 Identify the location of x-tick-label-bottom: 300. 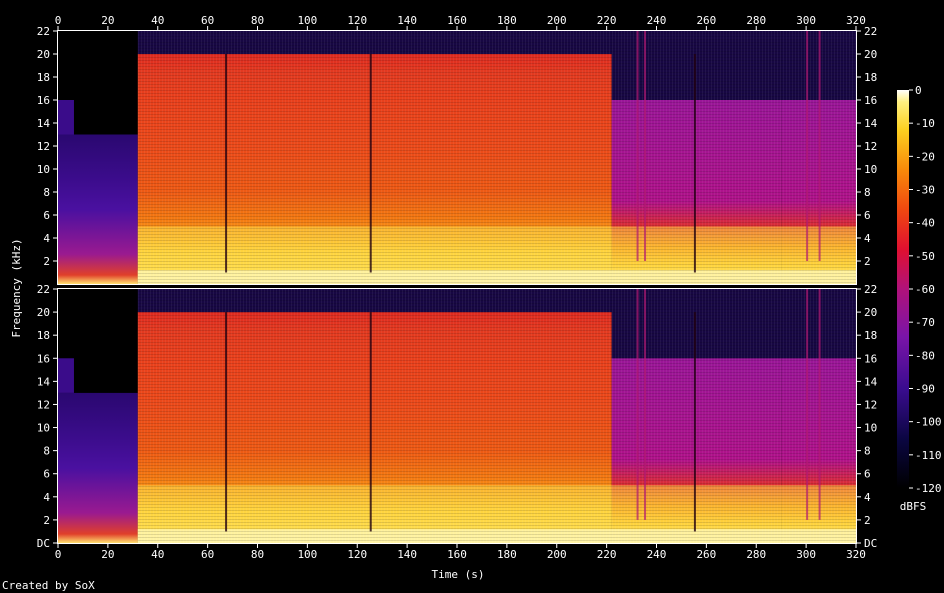
(806, 554).